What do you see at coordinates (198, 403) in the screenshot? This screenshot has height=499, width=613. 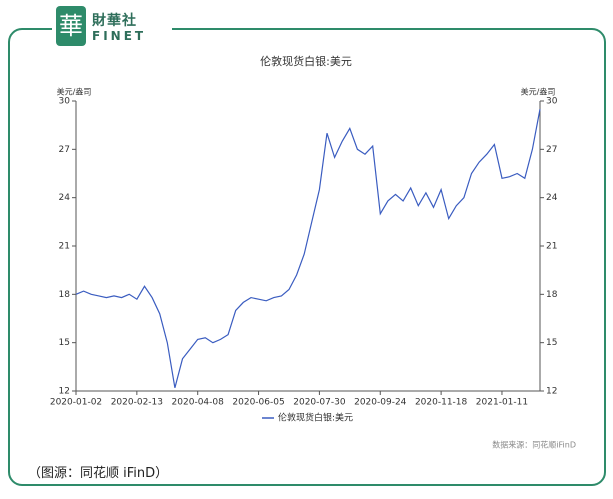 I see `x-tick-label: 2020-04-08` at bounding box center [198, 403].